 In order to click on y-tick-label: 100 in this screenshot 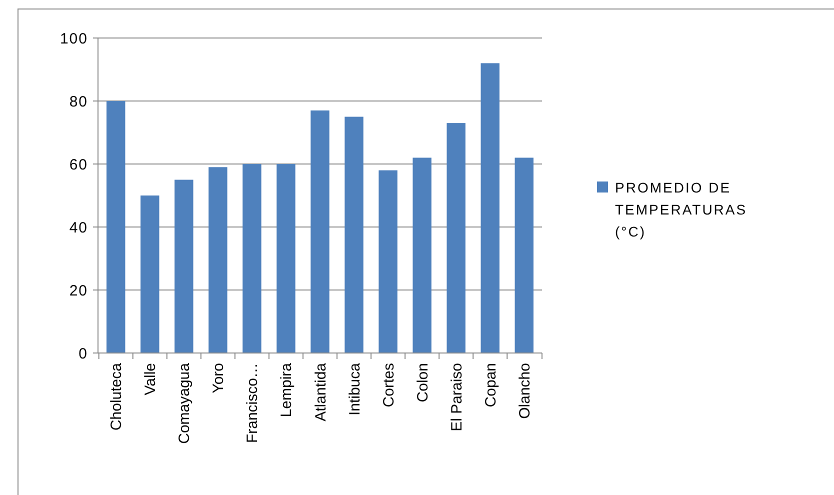, I will do `click(74, 39)`.